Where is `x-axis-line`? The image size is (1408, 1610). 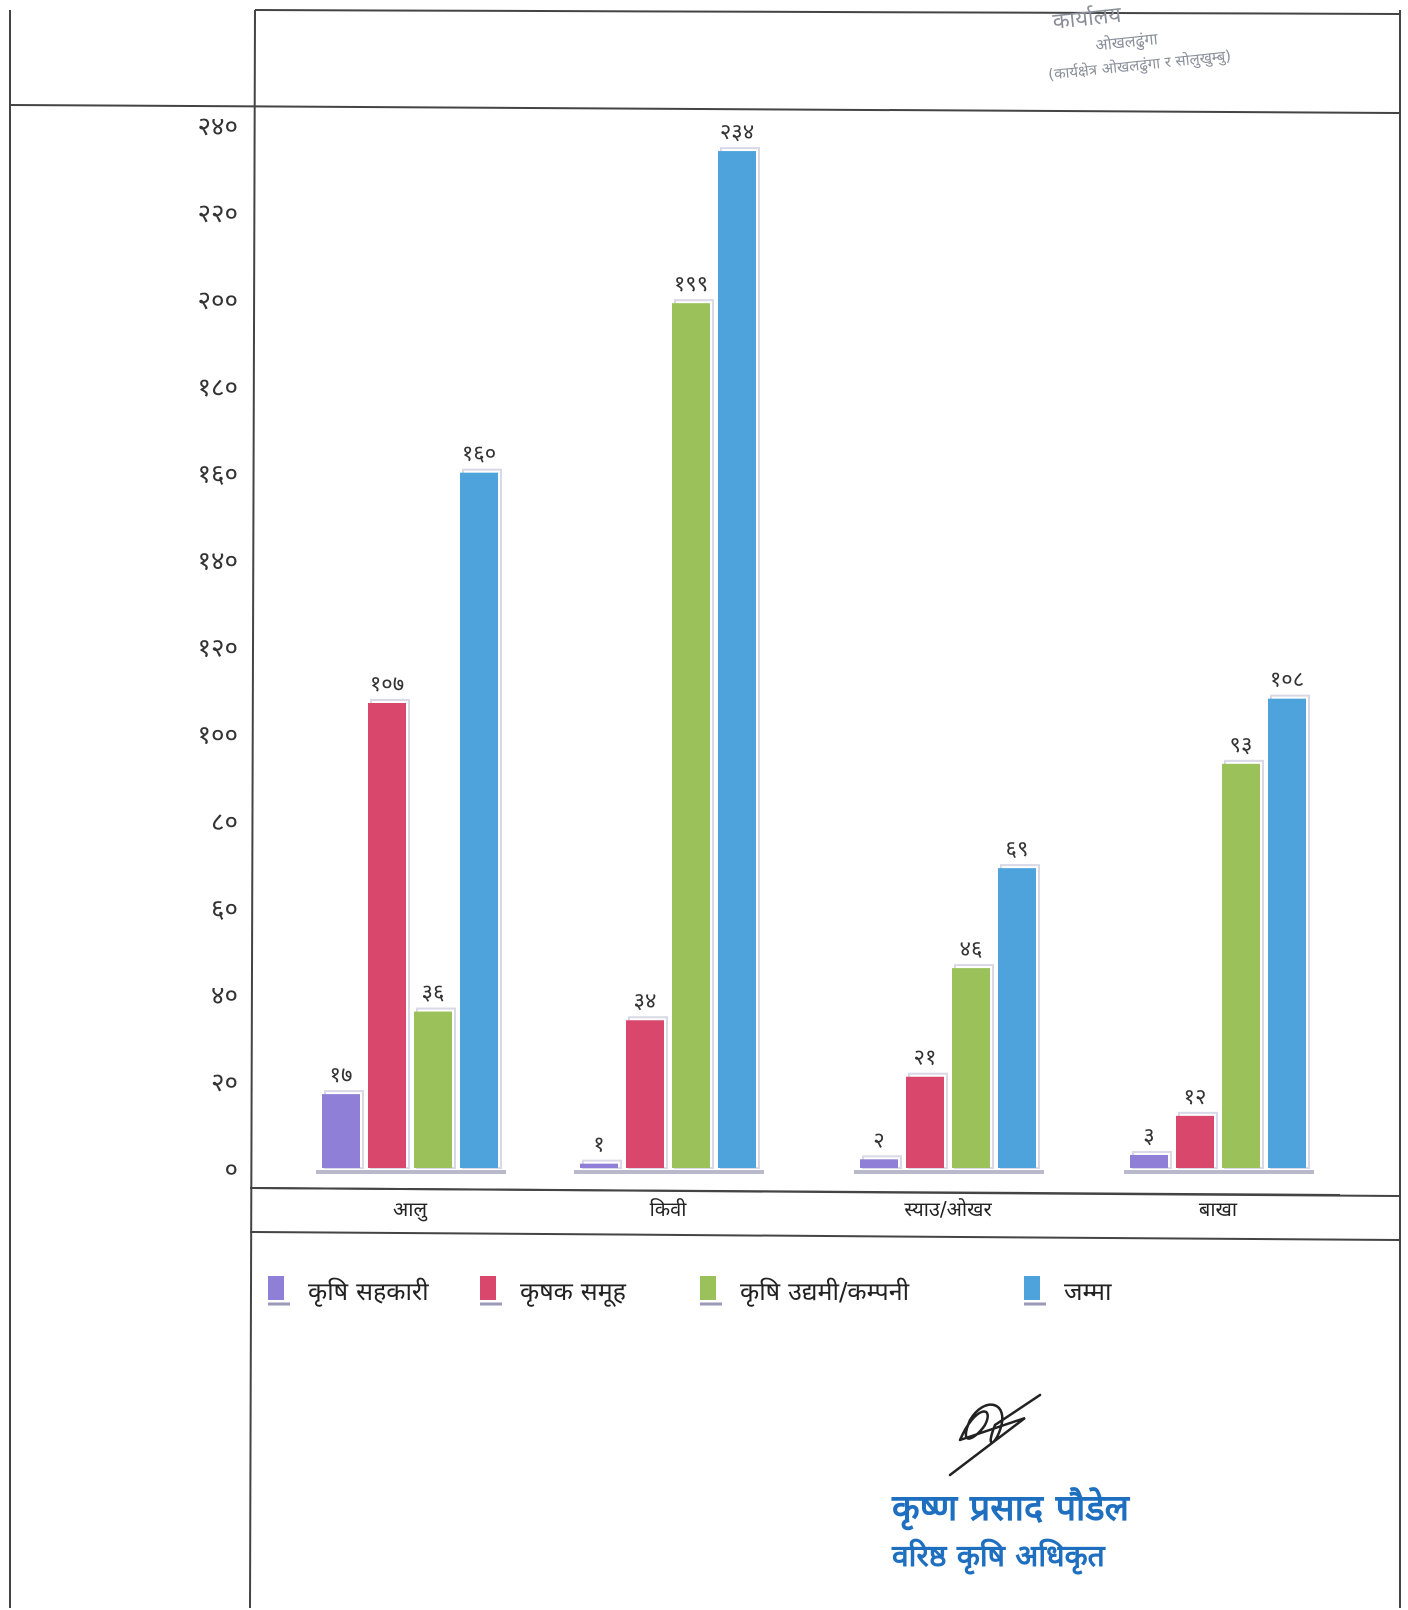 x-axis-line is located at coordinates (796, 1191).